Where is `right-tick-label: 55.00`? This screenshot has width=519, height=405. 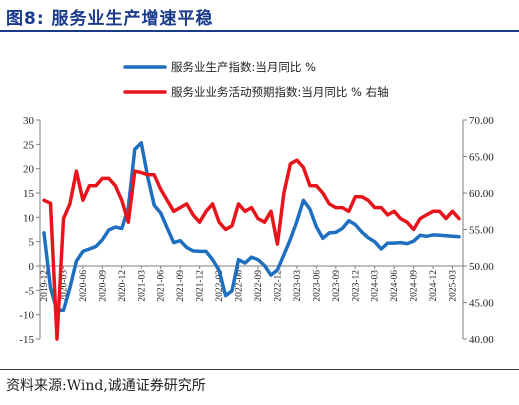 right-tick-label: 55.00 is located at coordinates (481, 231).